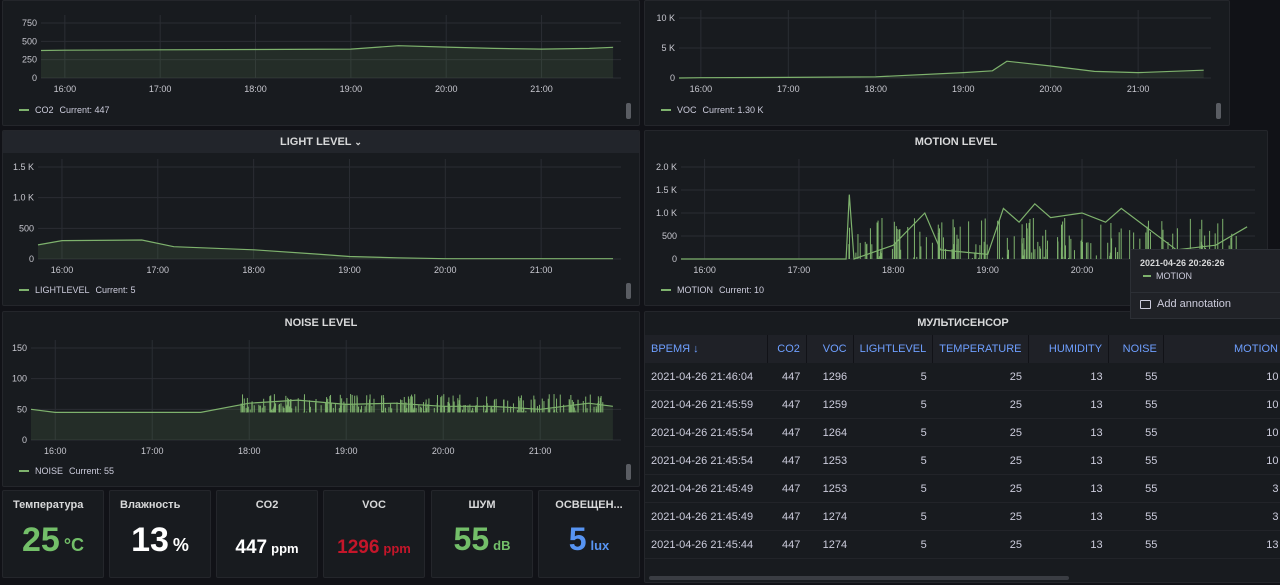 This screenshot has width=1280, height=585. Describe the element at coordinates (980, 349) in the screenshot. I see `col-header-temperature: TEMPERATURE` at that location.